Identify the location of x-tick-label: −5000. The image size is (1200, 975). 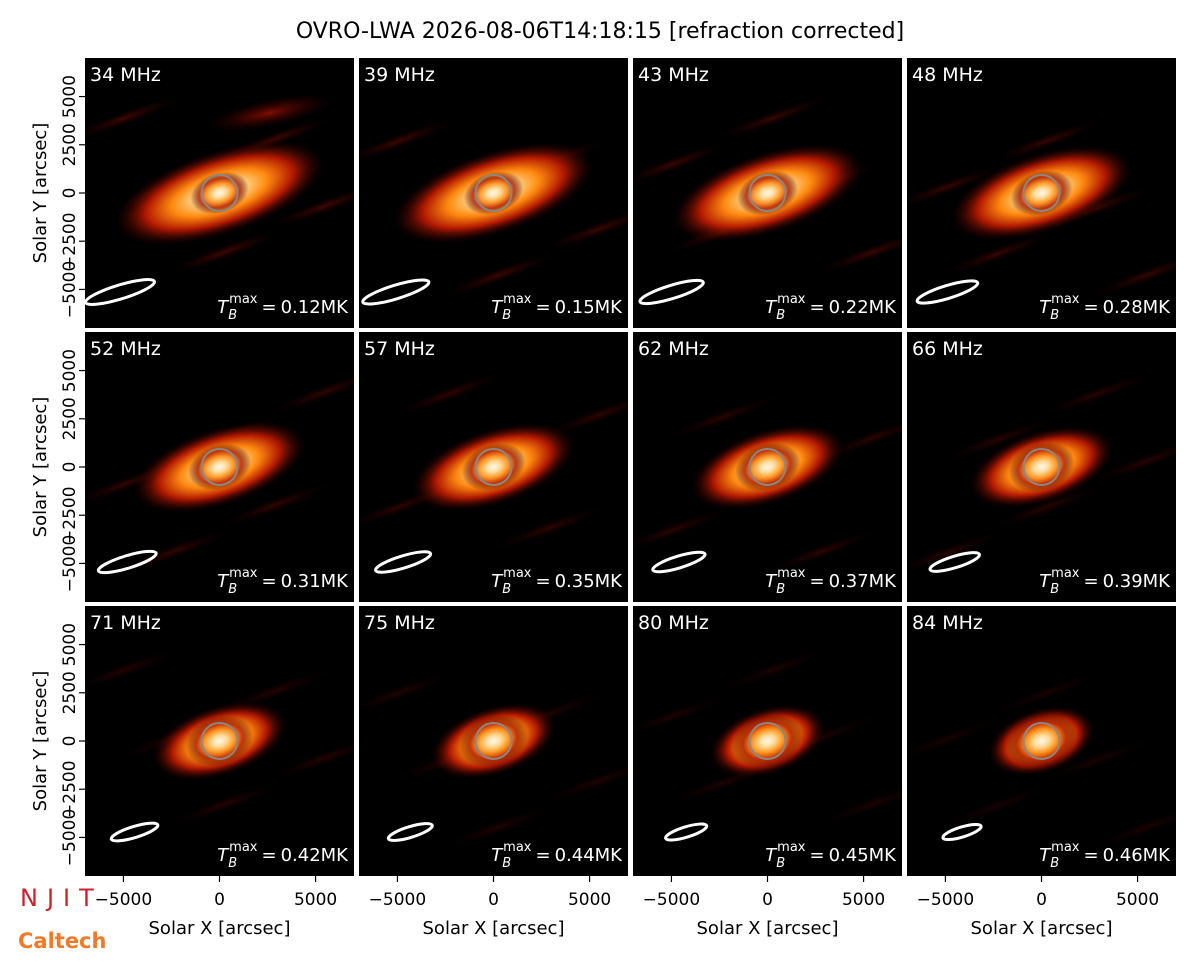
(124, 900).